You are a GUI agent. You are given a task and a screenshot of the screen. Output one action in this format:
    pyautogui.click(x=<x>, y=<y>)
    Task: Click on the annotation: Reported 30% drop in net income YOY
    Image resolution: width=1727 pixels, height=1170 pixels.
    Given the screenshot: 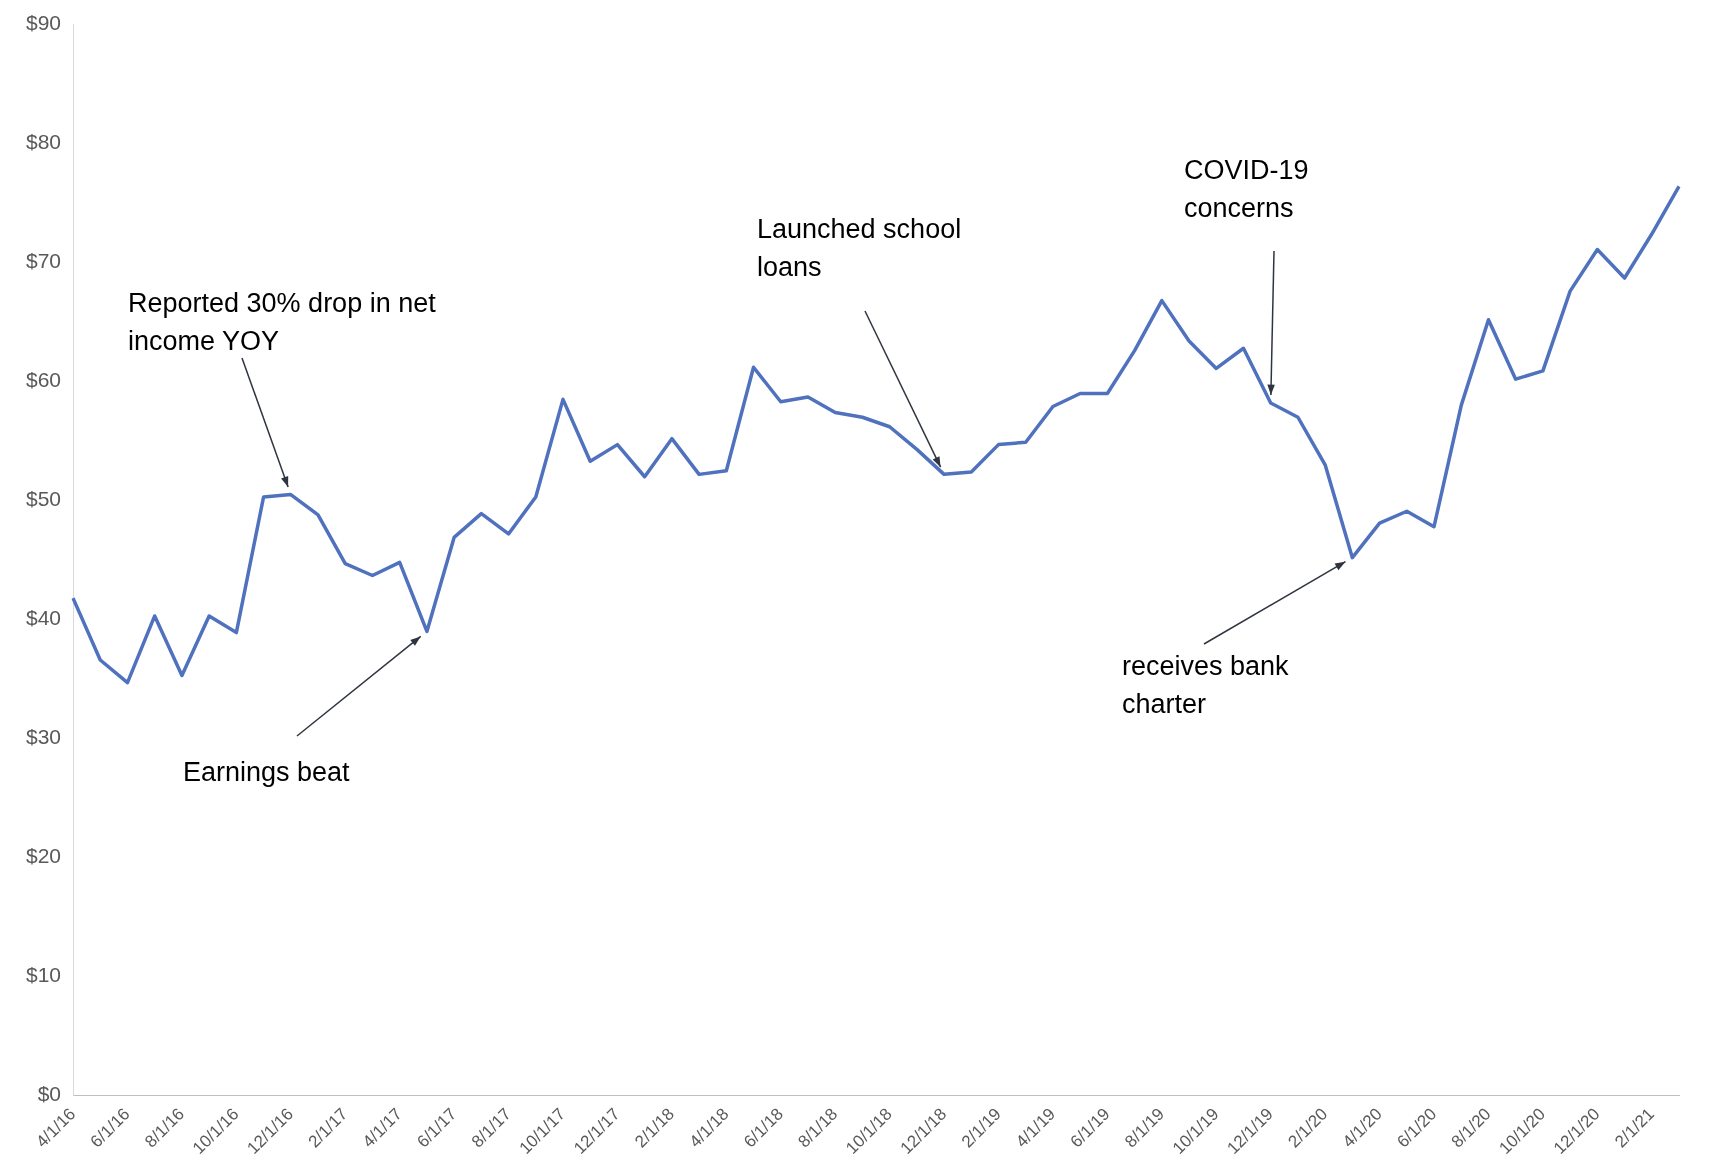 What is the action you would take?
    pyautogui.click(x=282, y=321)
    